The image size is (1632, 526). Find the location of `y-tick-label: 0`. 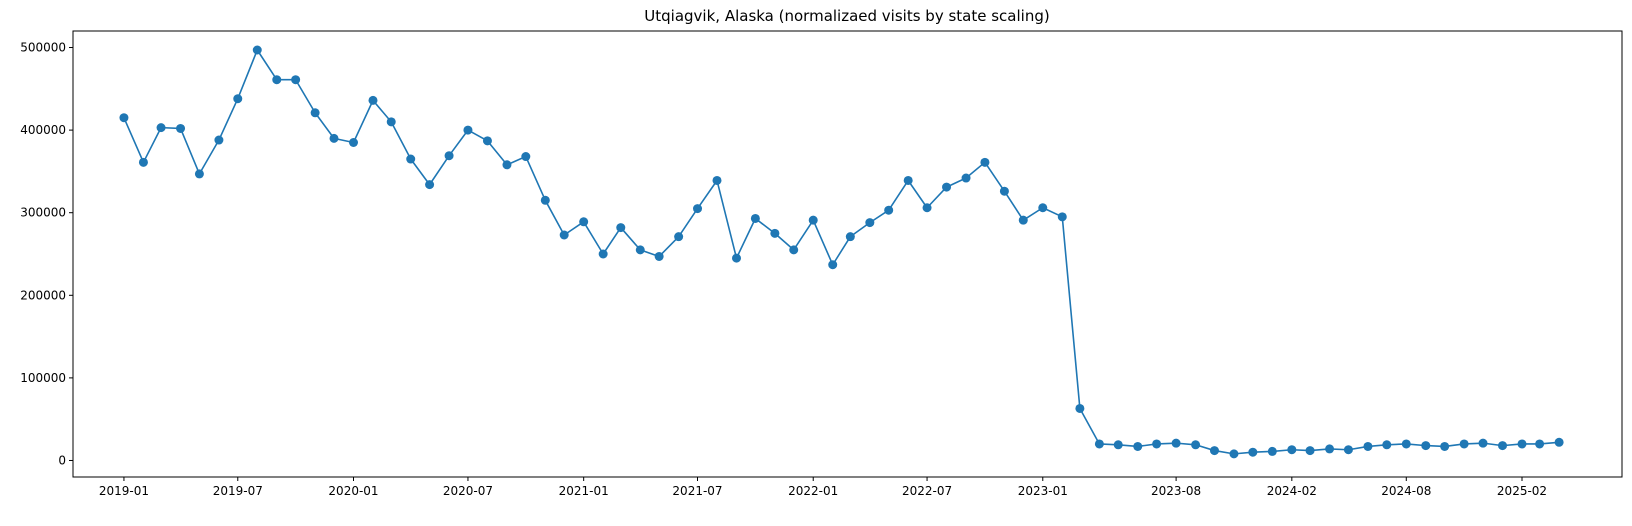

y-tick-label: 0 is located at coordinates (62, 460).